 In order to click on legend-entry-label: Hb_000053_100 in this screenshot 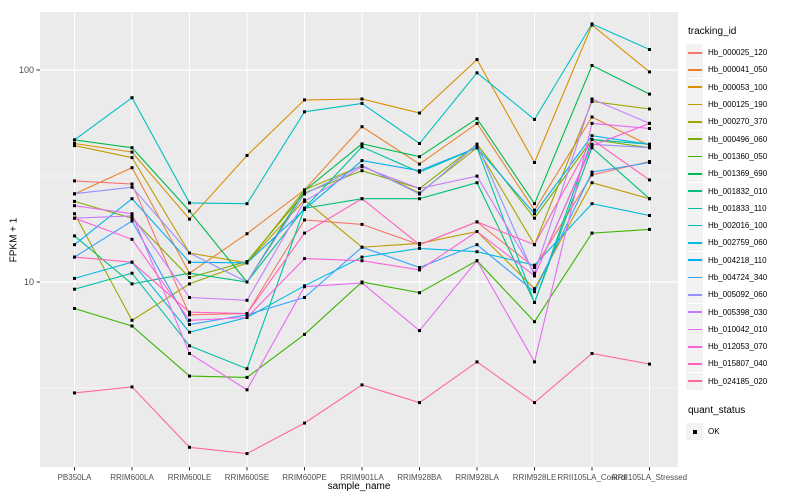, I will do `click(738, 87)`.